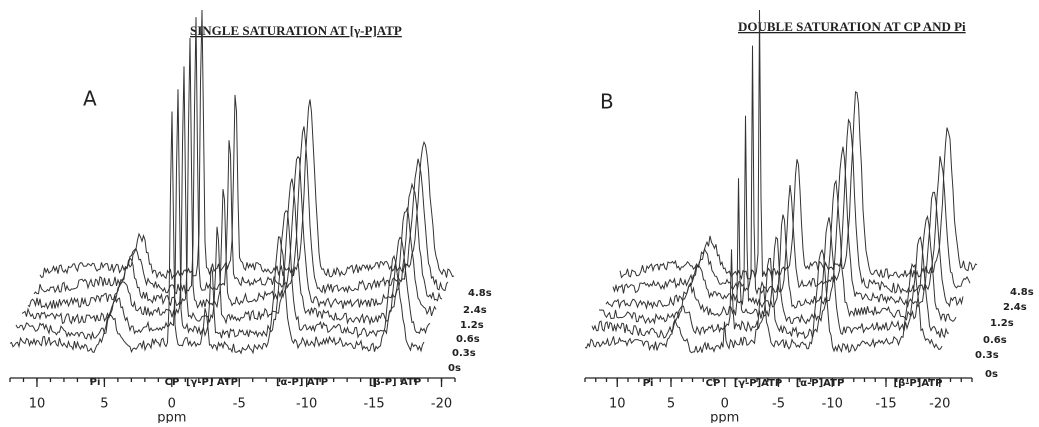 The width and height of the screenshot is (1039, 427). I want to click on panel-title: SINGLE SATURATION AT [γ-P]ATP, so click(296, 30).